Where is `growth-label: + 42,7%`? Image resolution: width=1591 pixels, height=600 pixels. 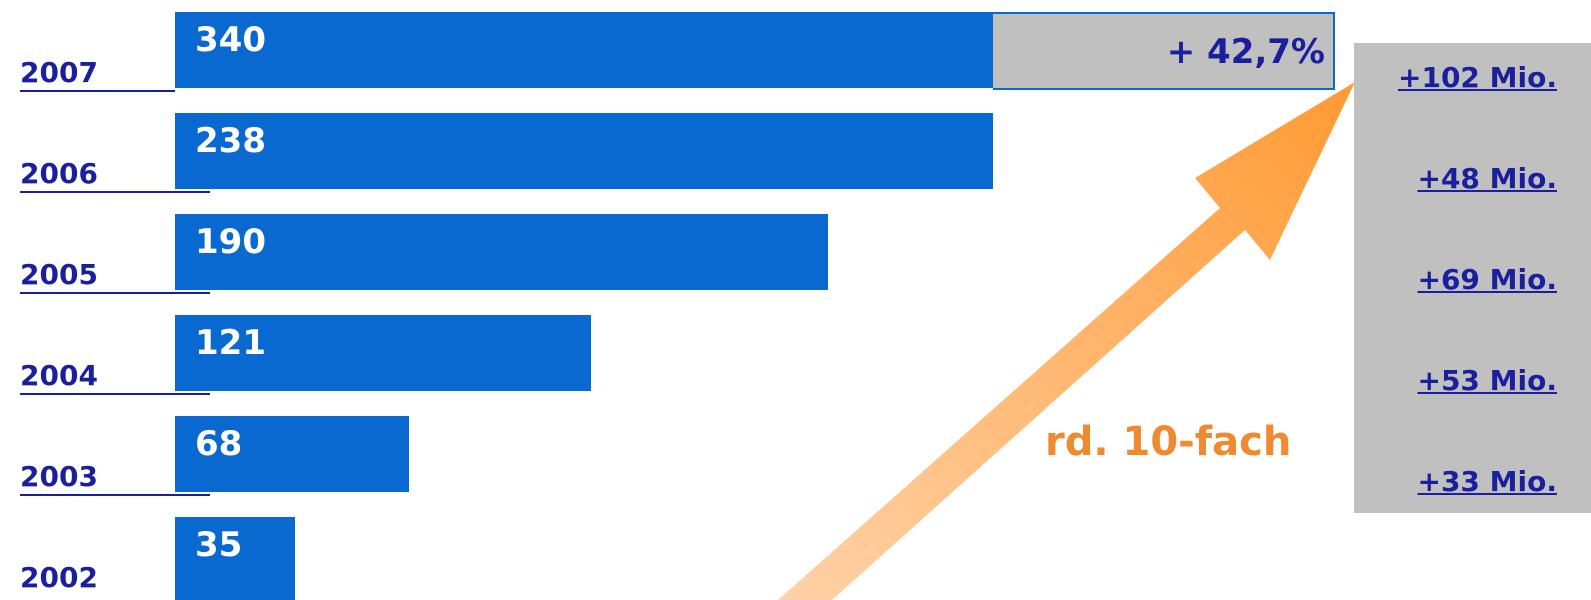
growth-label: + 42,7% is located at coordinates (1245, 52).